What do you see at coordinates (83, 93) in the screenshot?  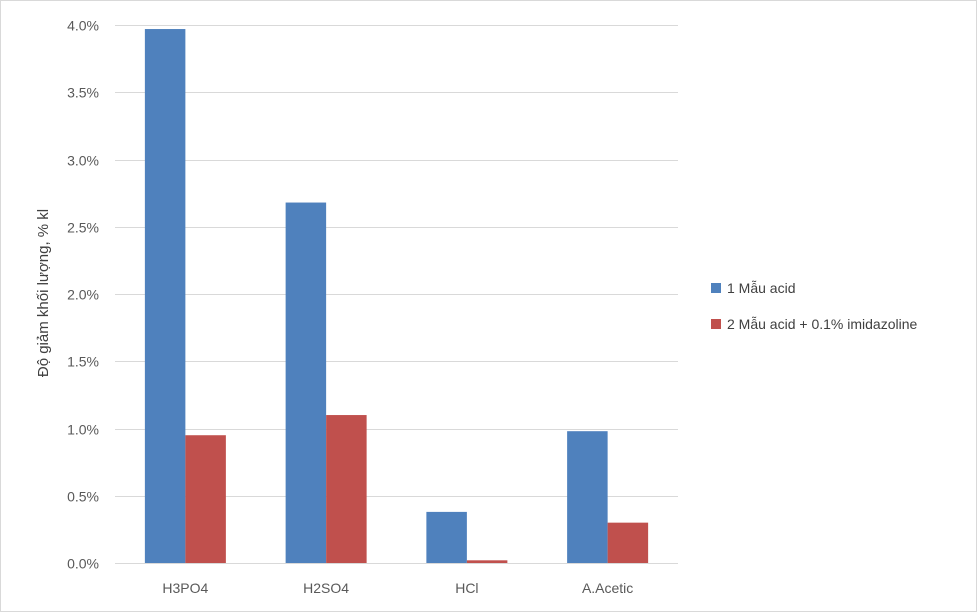 I see `y-tick-label: 3.5%` at bounding box center [83, 93].